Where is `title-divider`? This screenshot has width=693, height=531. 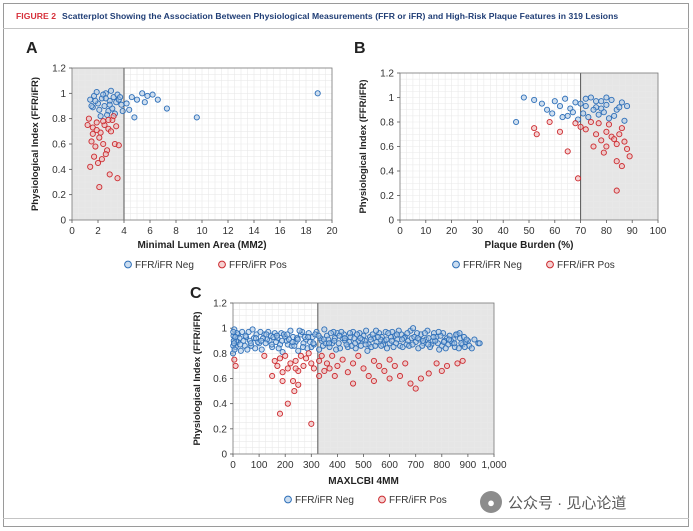
title-divider is located at coordinates (346, 28).